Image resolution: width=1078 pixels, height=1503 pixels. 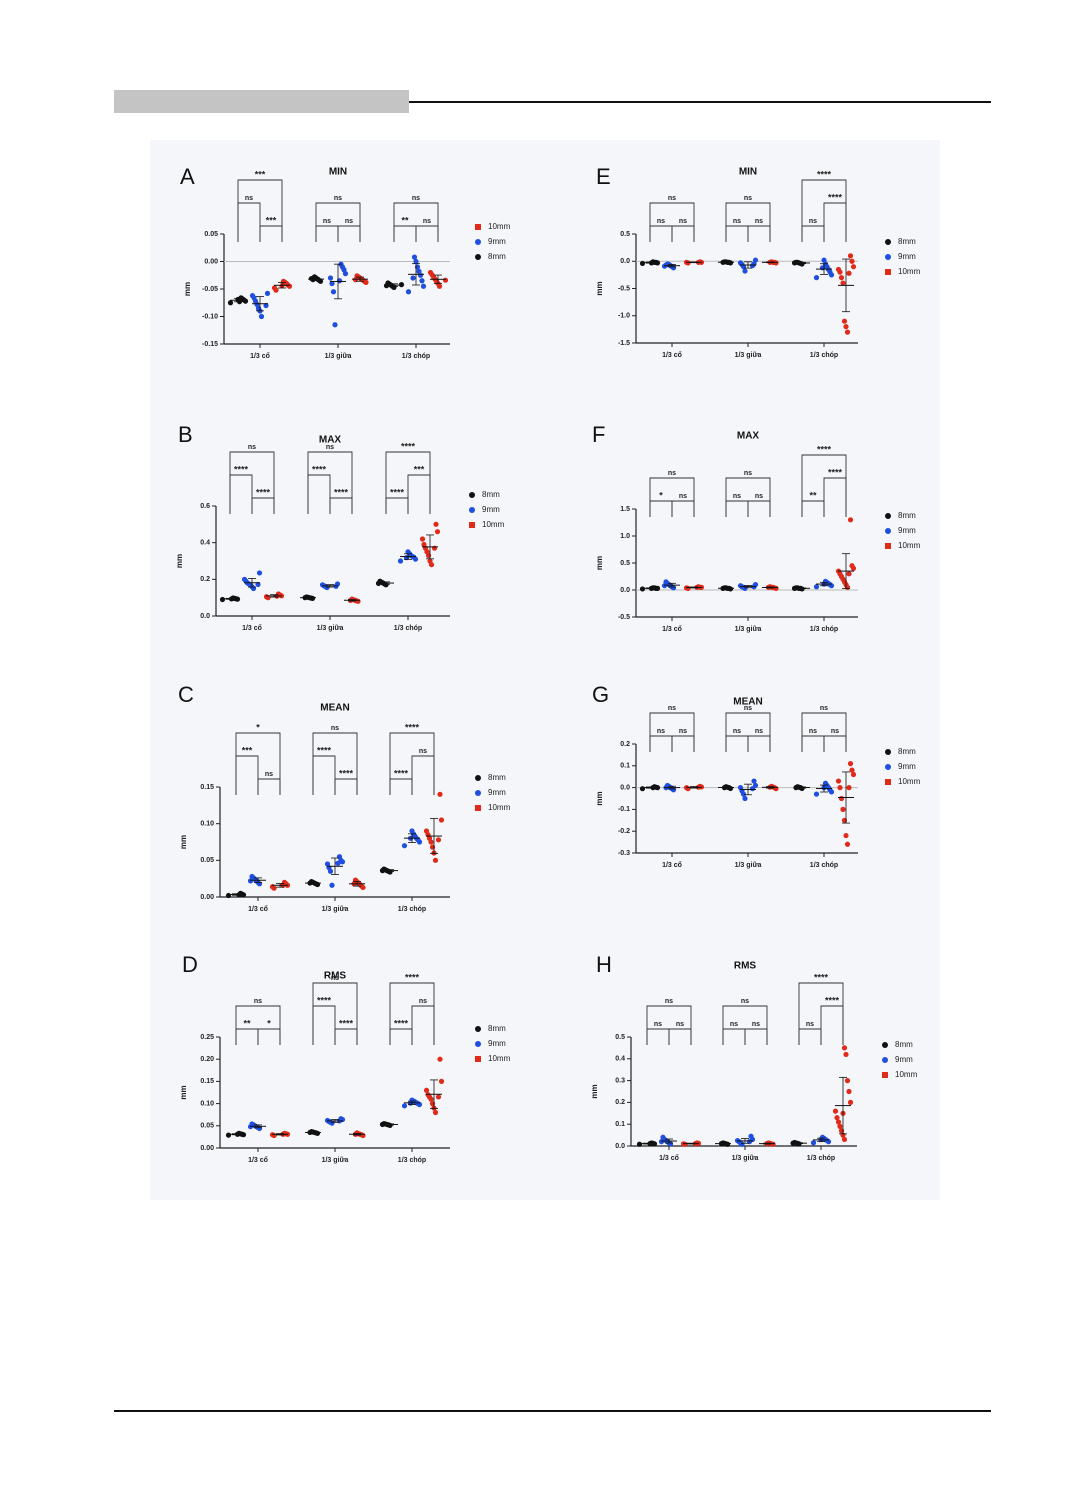 What do you see at coordinates (907, 515) in the screenshot?
I see `legend-label: 8mm` at bounding box center [907, 515].